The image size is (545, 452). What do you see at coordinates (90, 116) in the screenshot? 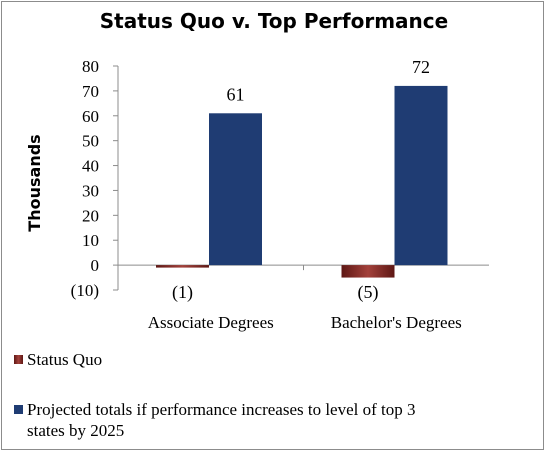
I see `y-tick-label: 60` at bounding box center [90, 116].